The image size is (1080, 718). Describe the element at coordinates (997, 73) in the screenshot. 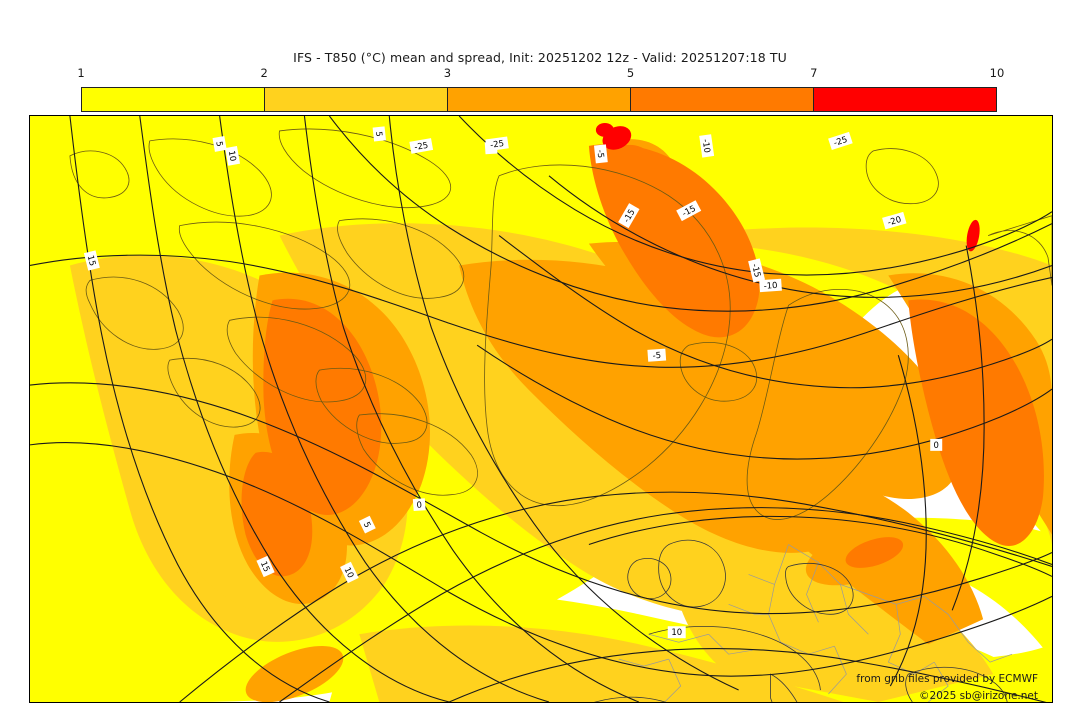

I see `colorbar-tick-5: 10` at that location.